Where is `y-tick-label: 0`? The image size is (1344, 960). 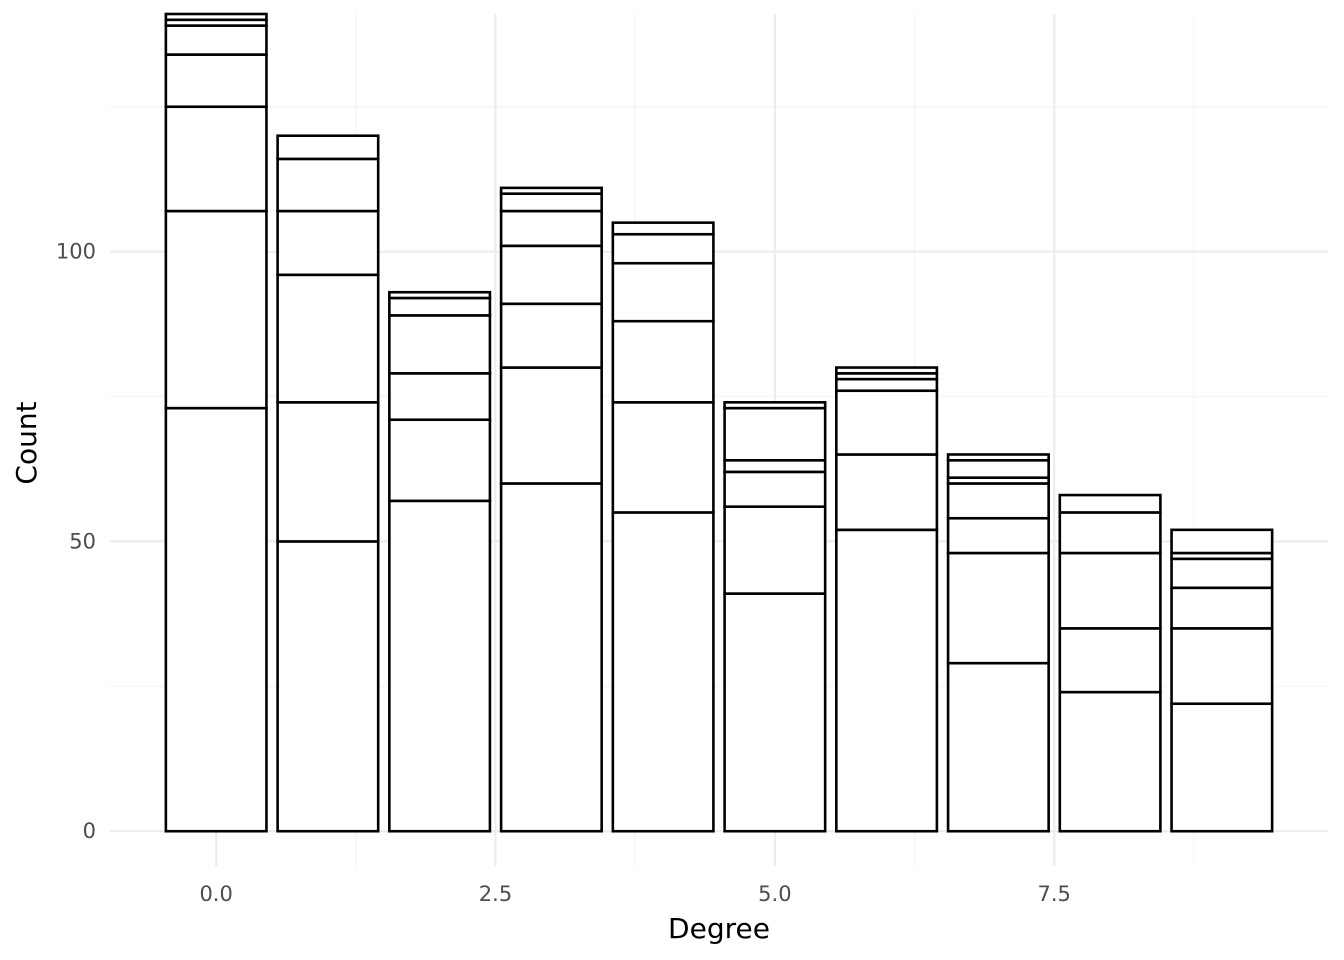 y-tick-label: 0 is located at coordinates (89, 831).